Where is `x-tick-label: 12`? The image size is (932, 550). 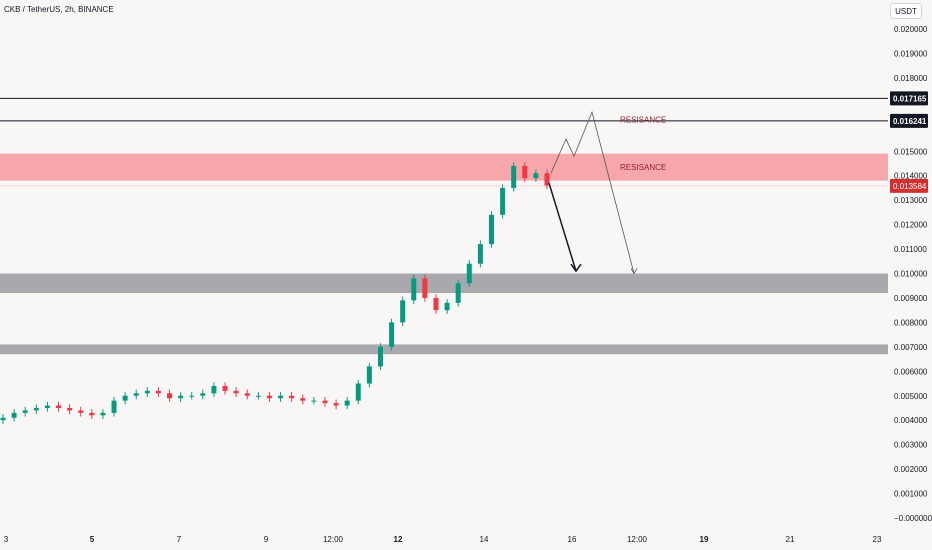
x-tick-label: 12 is located at coordinates (398, 539).